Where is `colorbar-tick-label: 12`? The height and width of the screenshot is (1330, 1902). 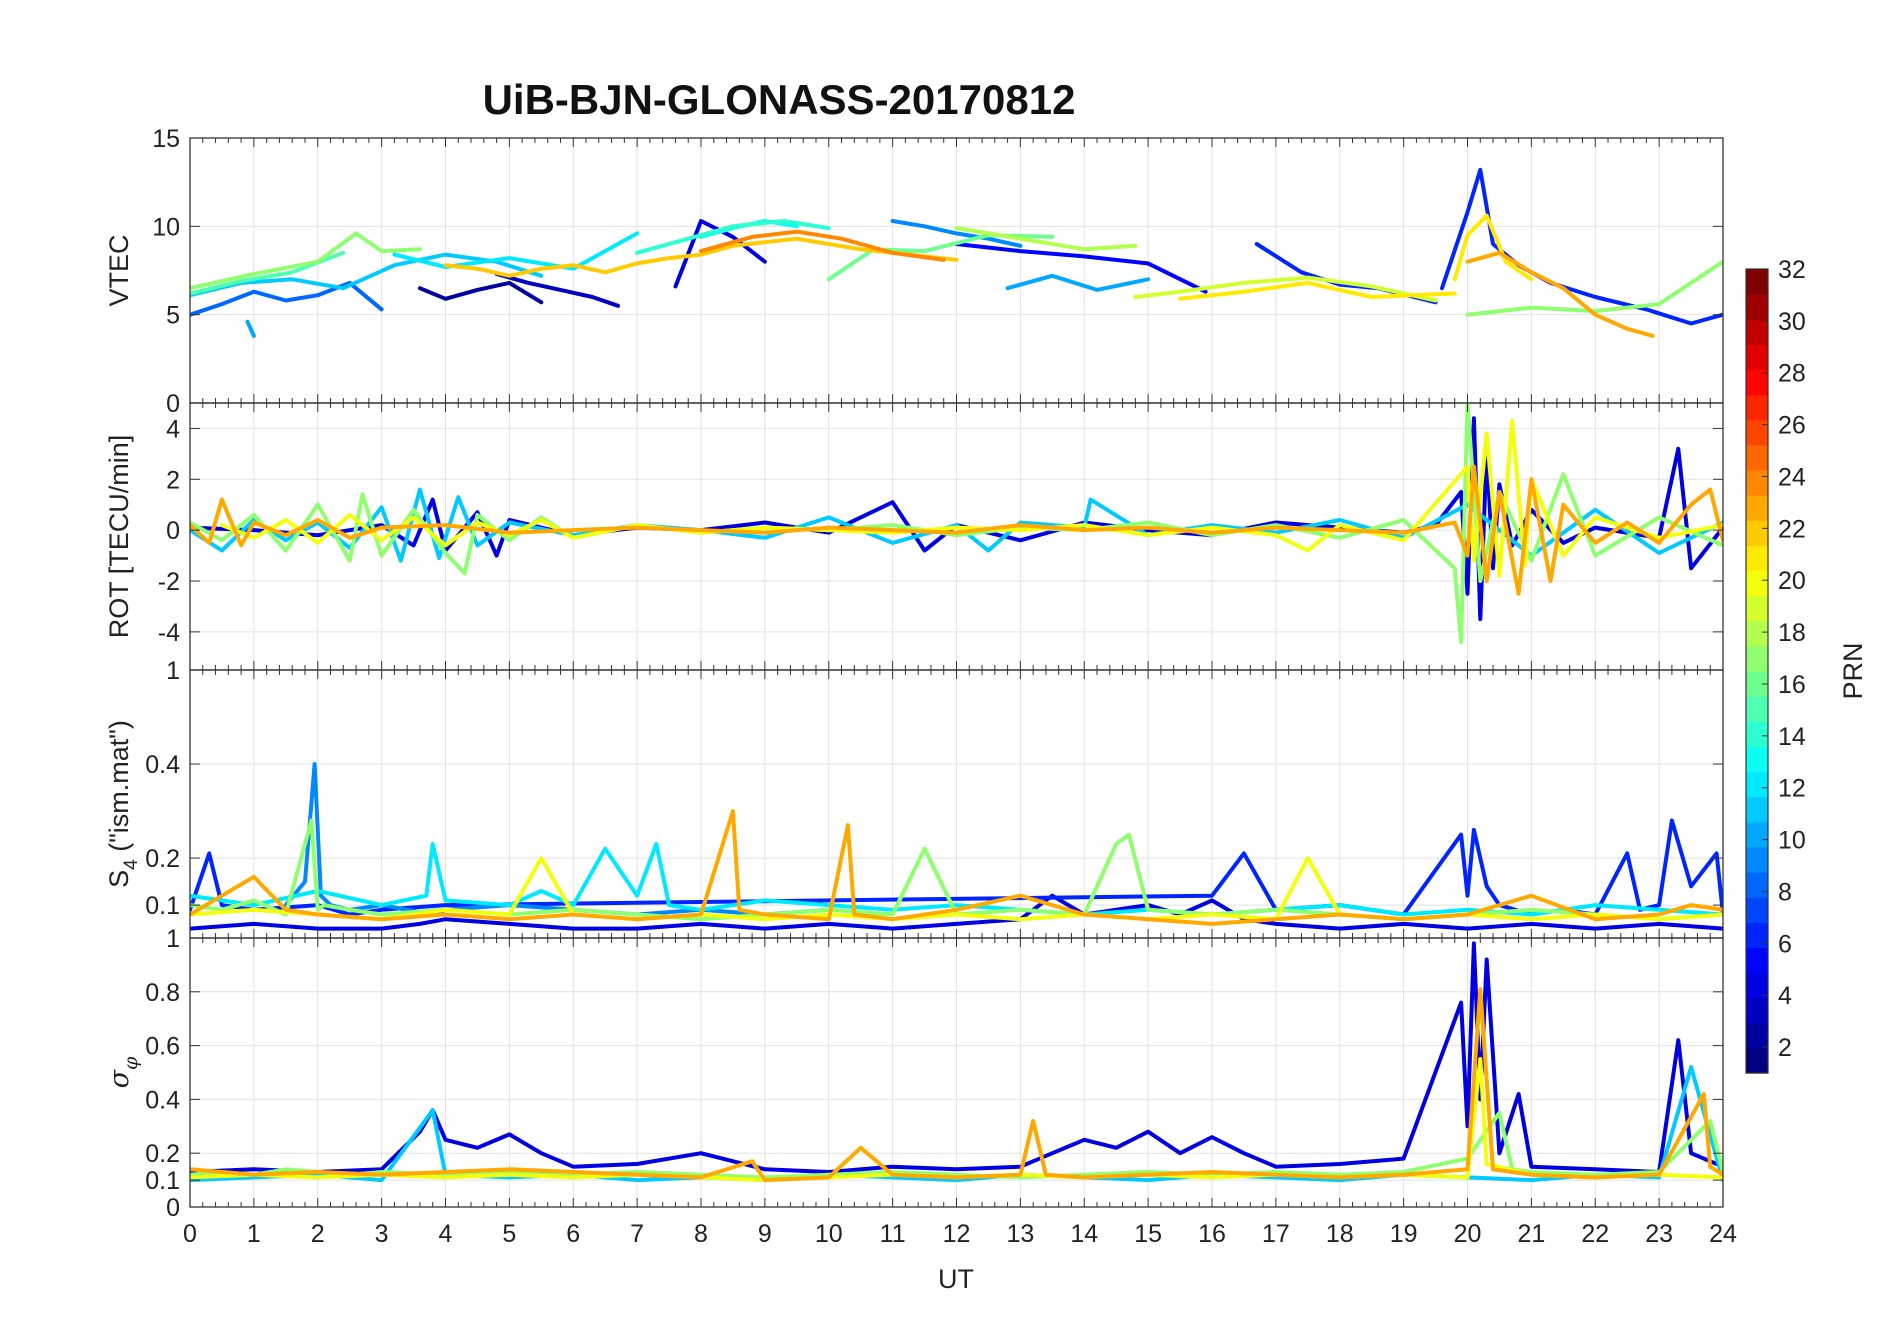
colorbar-tick-label: 12 is located at coordinates (1792, 789).